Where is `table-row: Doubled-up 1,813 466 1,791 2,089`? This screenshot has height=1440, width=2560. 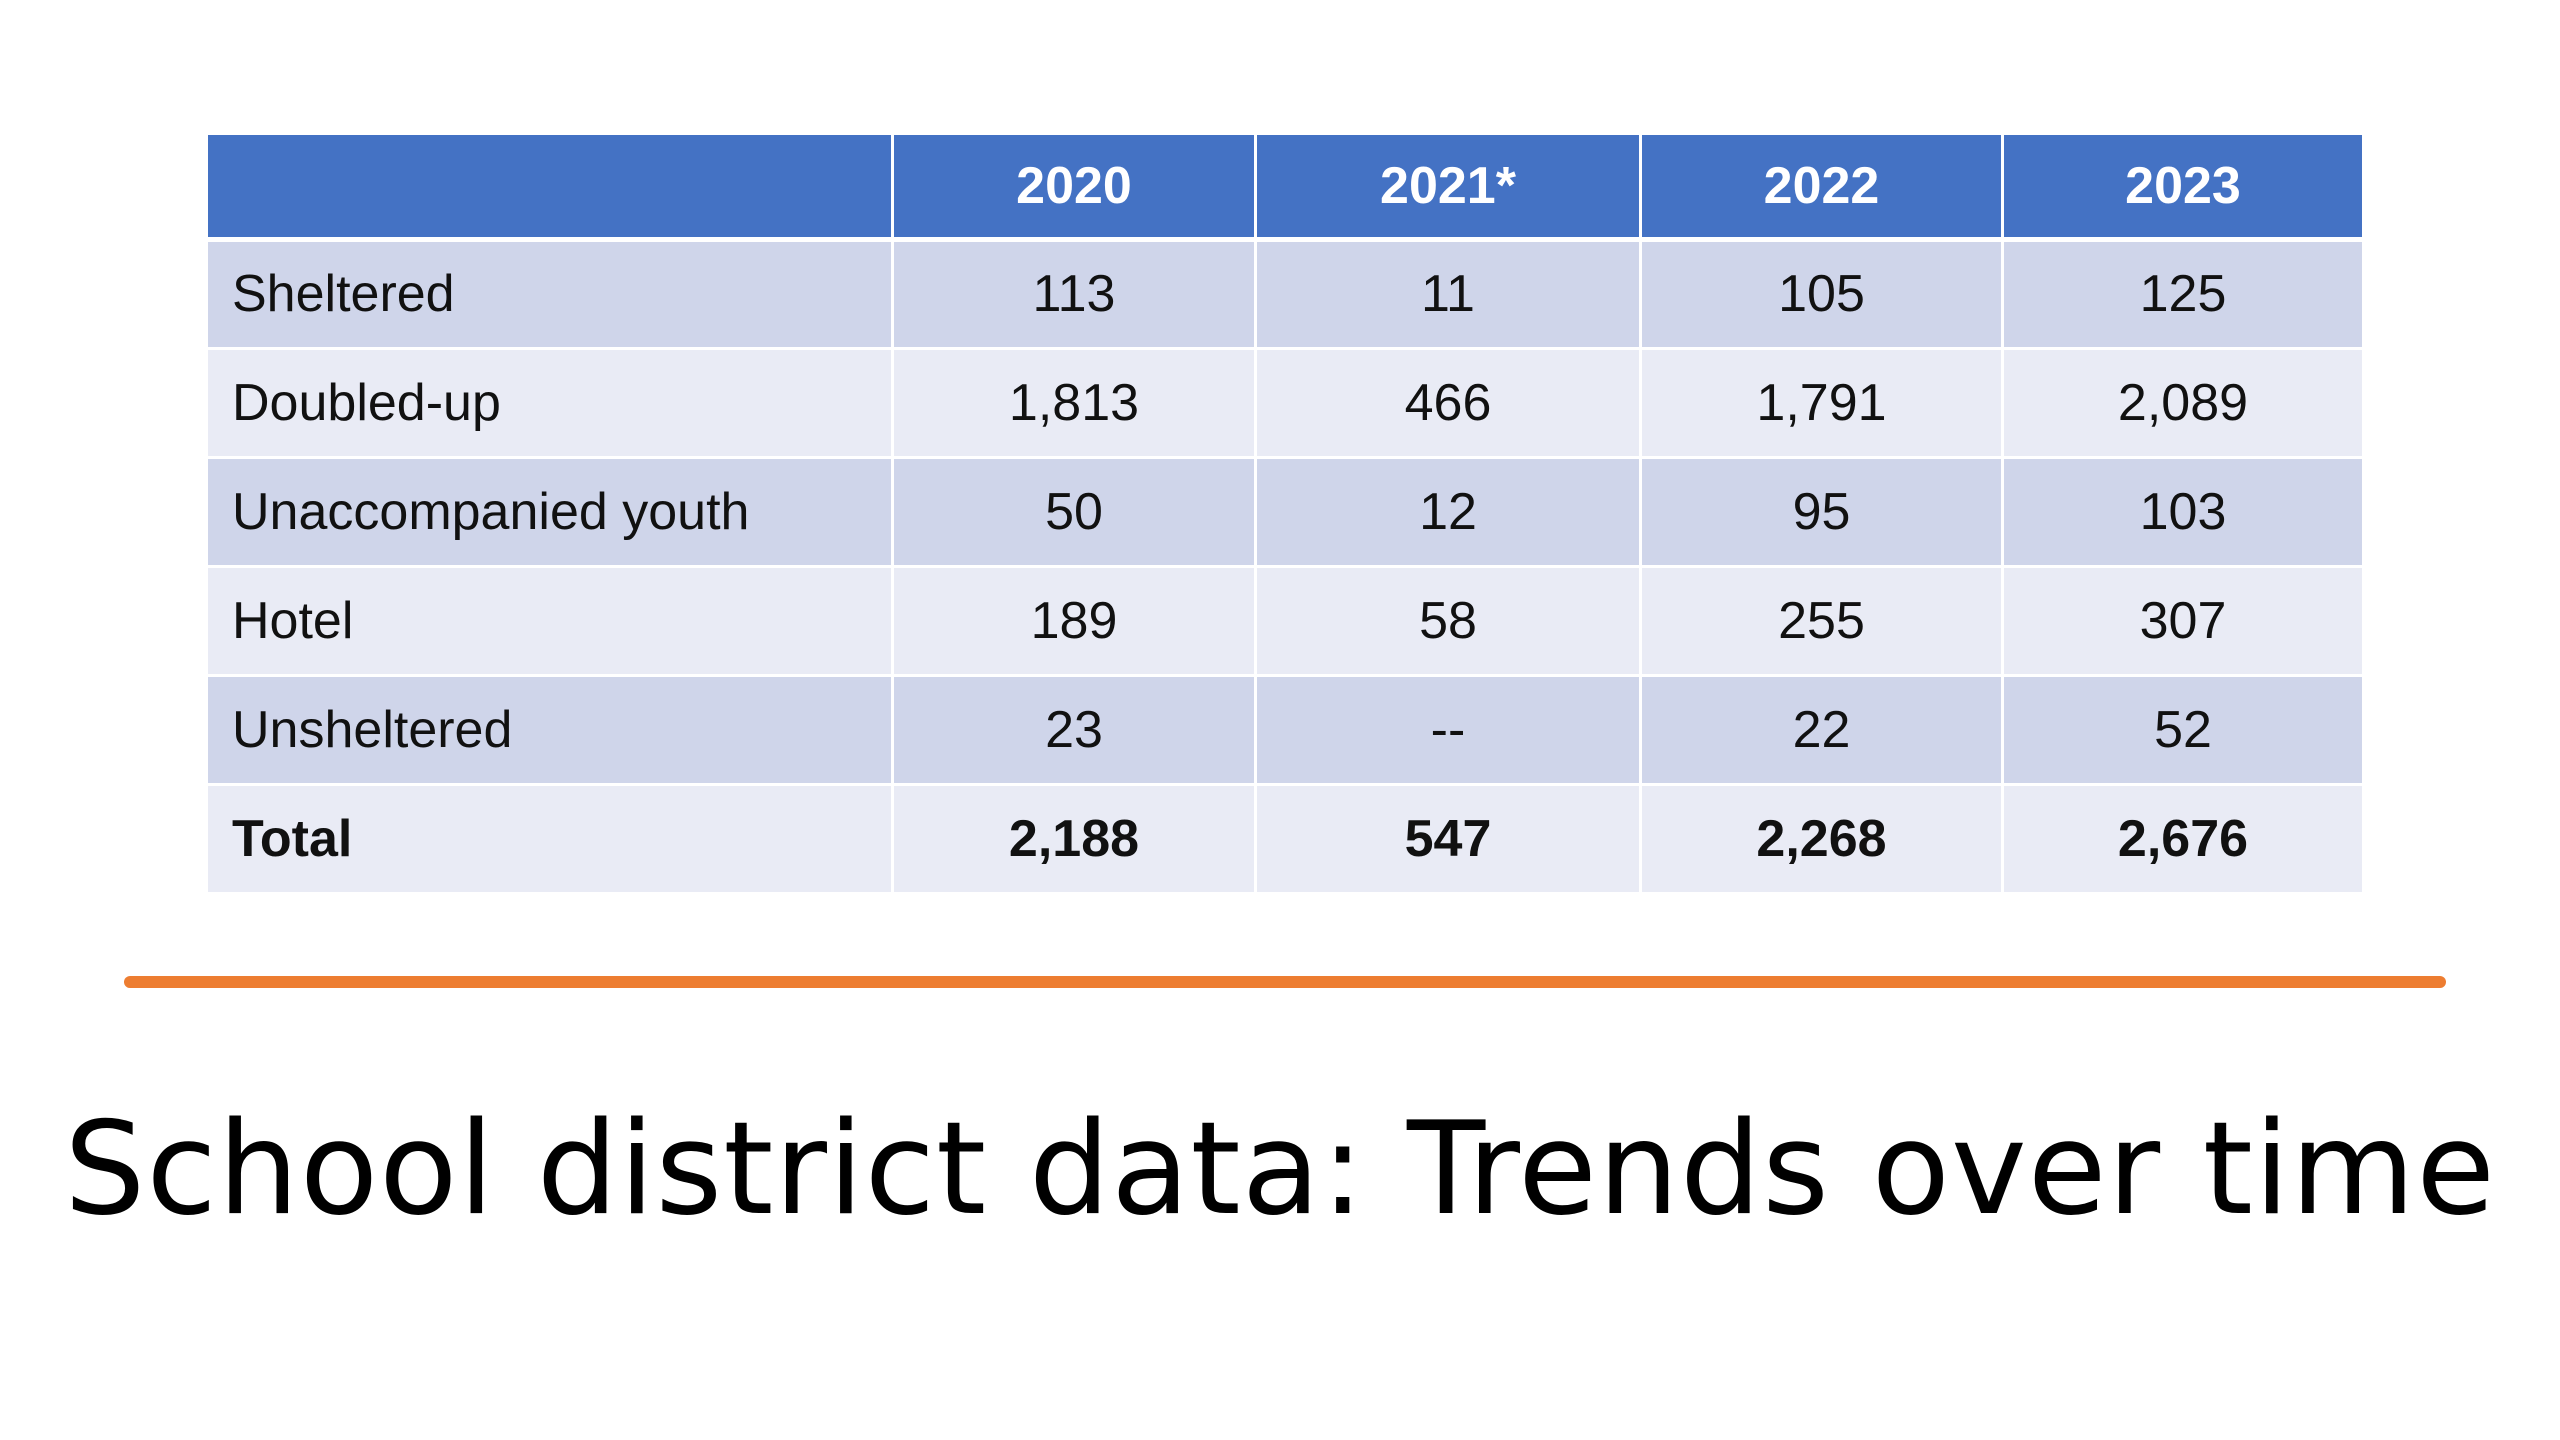 table-row: Doubled-up 1,813 466 1,791 2,089 is located at coordinates (1285, 403).